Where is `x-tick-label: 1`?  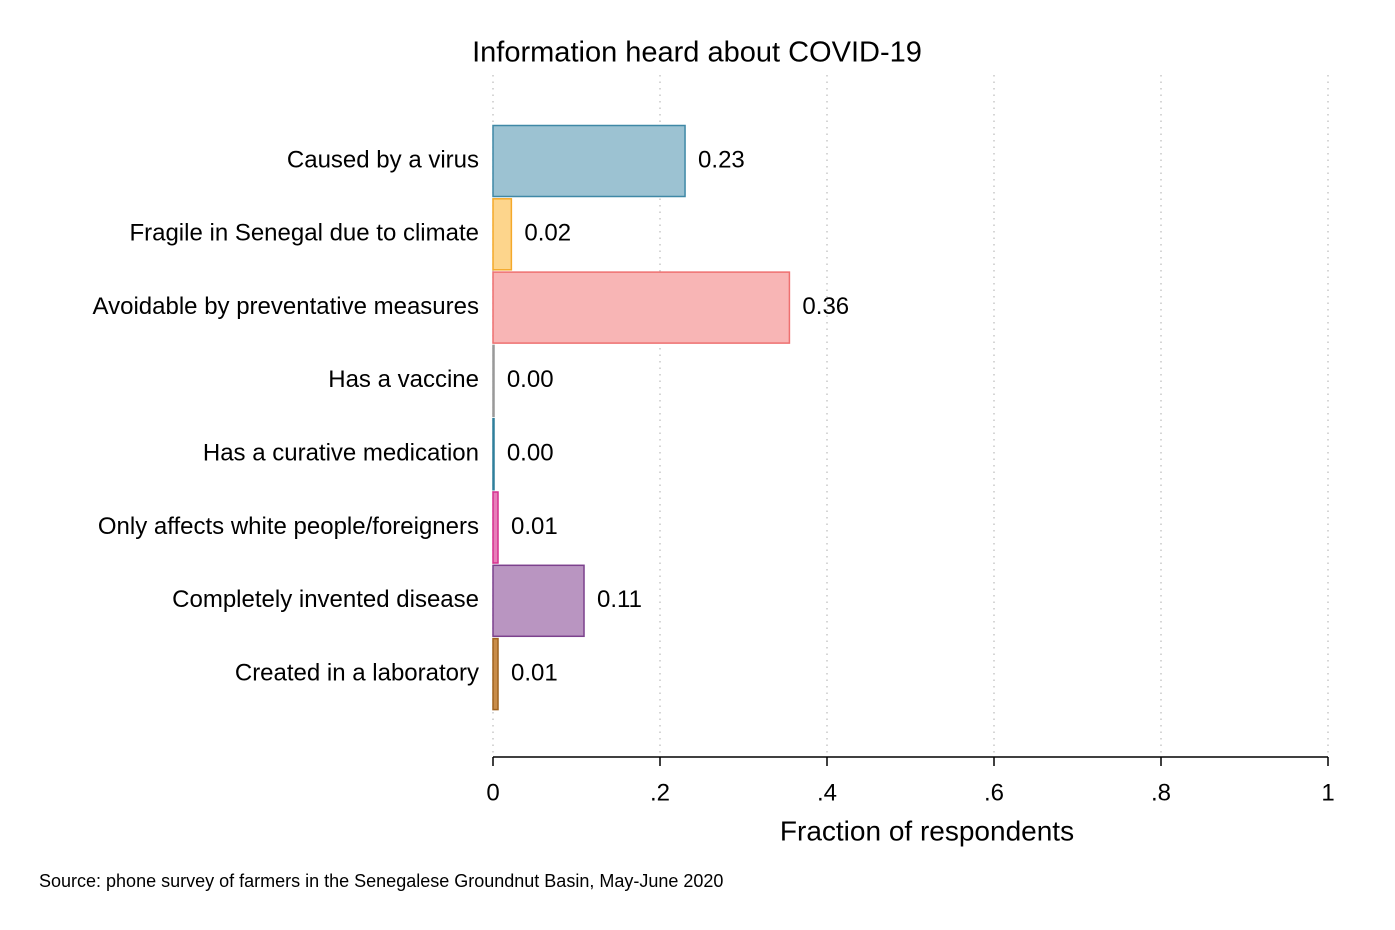
x-tick-label: 1 is located at coordinates (1327, 792).